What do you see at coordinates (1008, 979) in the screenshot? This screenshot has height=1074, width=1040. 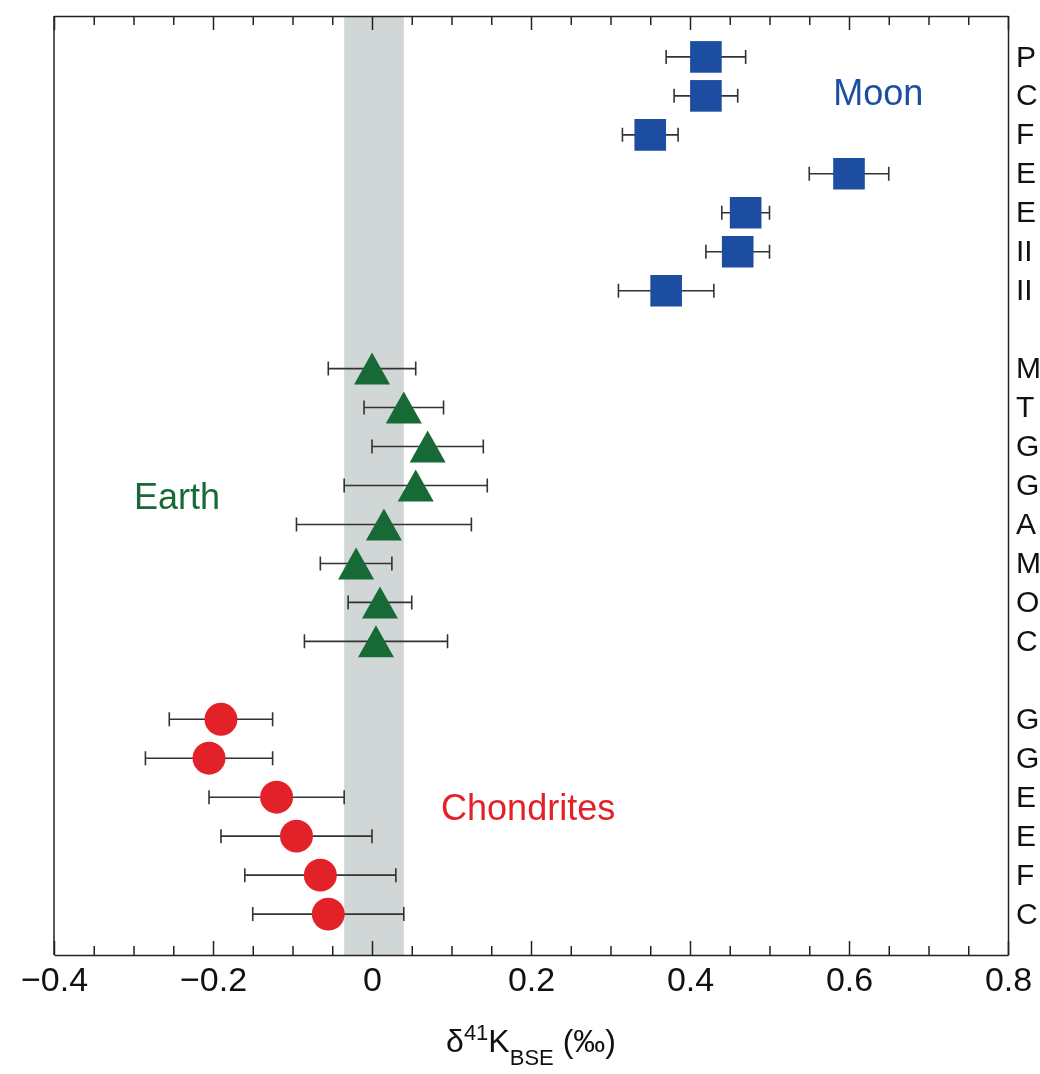 I see `x-tick-label: 0.8` at bounding box center [1008, 979].